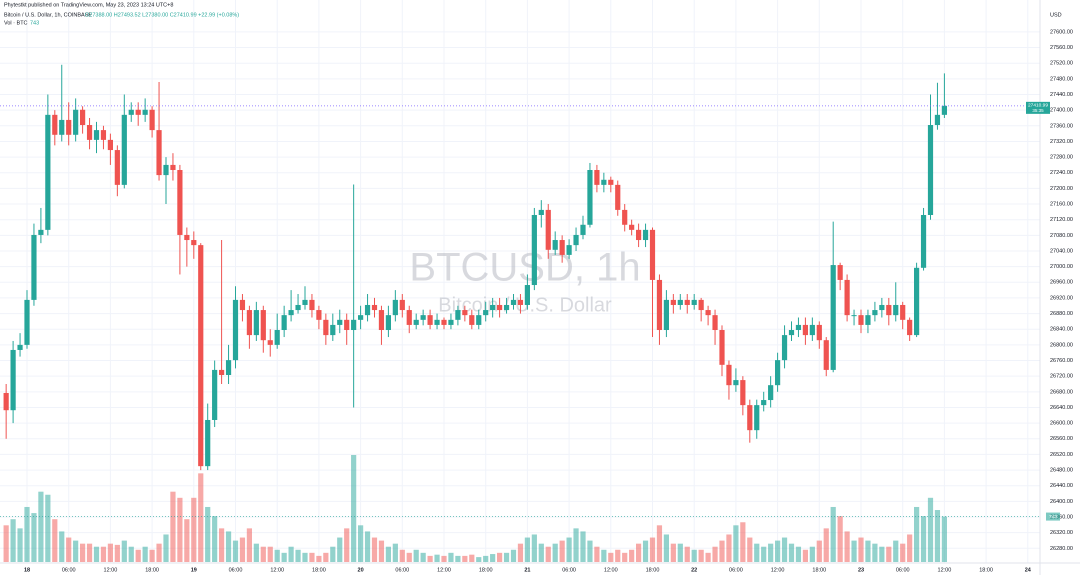  I want to click on y-tick-label: 27040.00, so click(1061, 251).